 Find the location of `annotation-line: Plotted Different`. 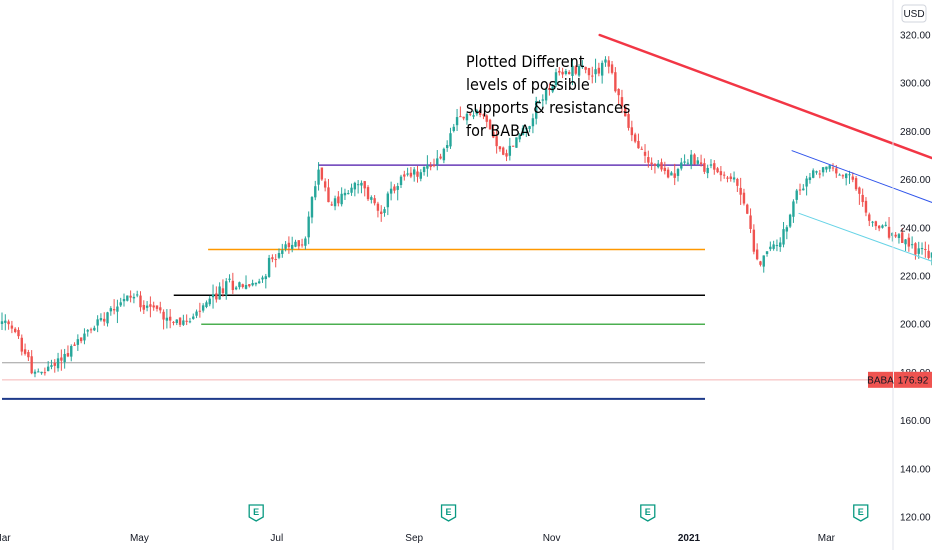

annotation-line: Plotted Different is located at coordinates (525, 61).